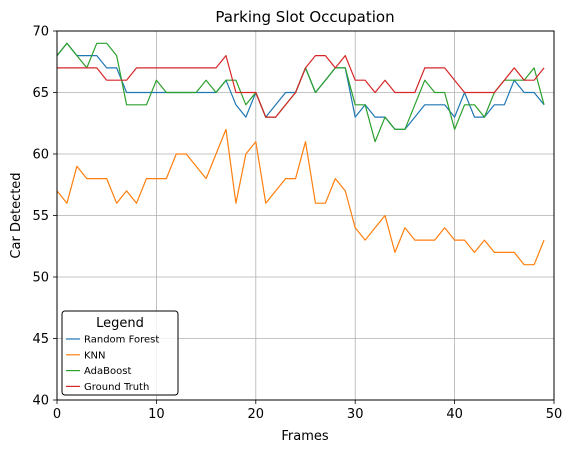 The width and height of the screenshot is (571, 453). What do you see at coordinates (454, 414) in the screenshot?
I see `x-tick-label: 40` at bounding box center [454, 414].